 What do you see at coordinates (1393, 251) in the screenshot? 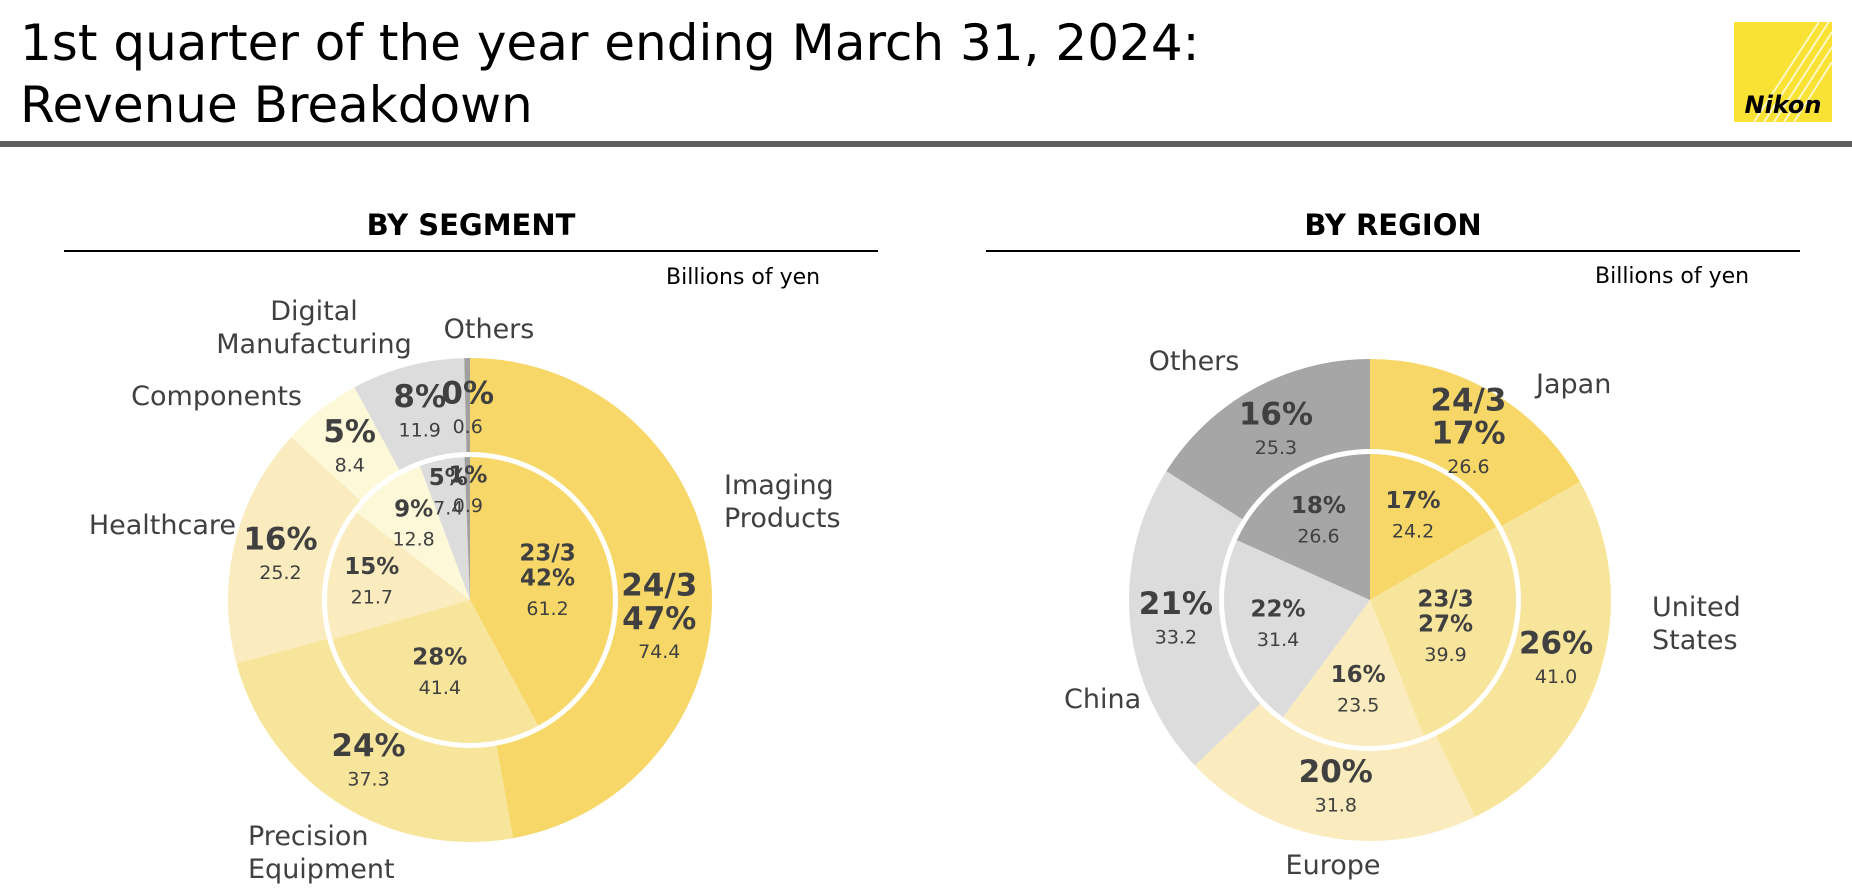
I see `region-section-rule` at bounding box center [1393, 251].